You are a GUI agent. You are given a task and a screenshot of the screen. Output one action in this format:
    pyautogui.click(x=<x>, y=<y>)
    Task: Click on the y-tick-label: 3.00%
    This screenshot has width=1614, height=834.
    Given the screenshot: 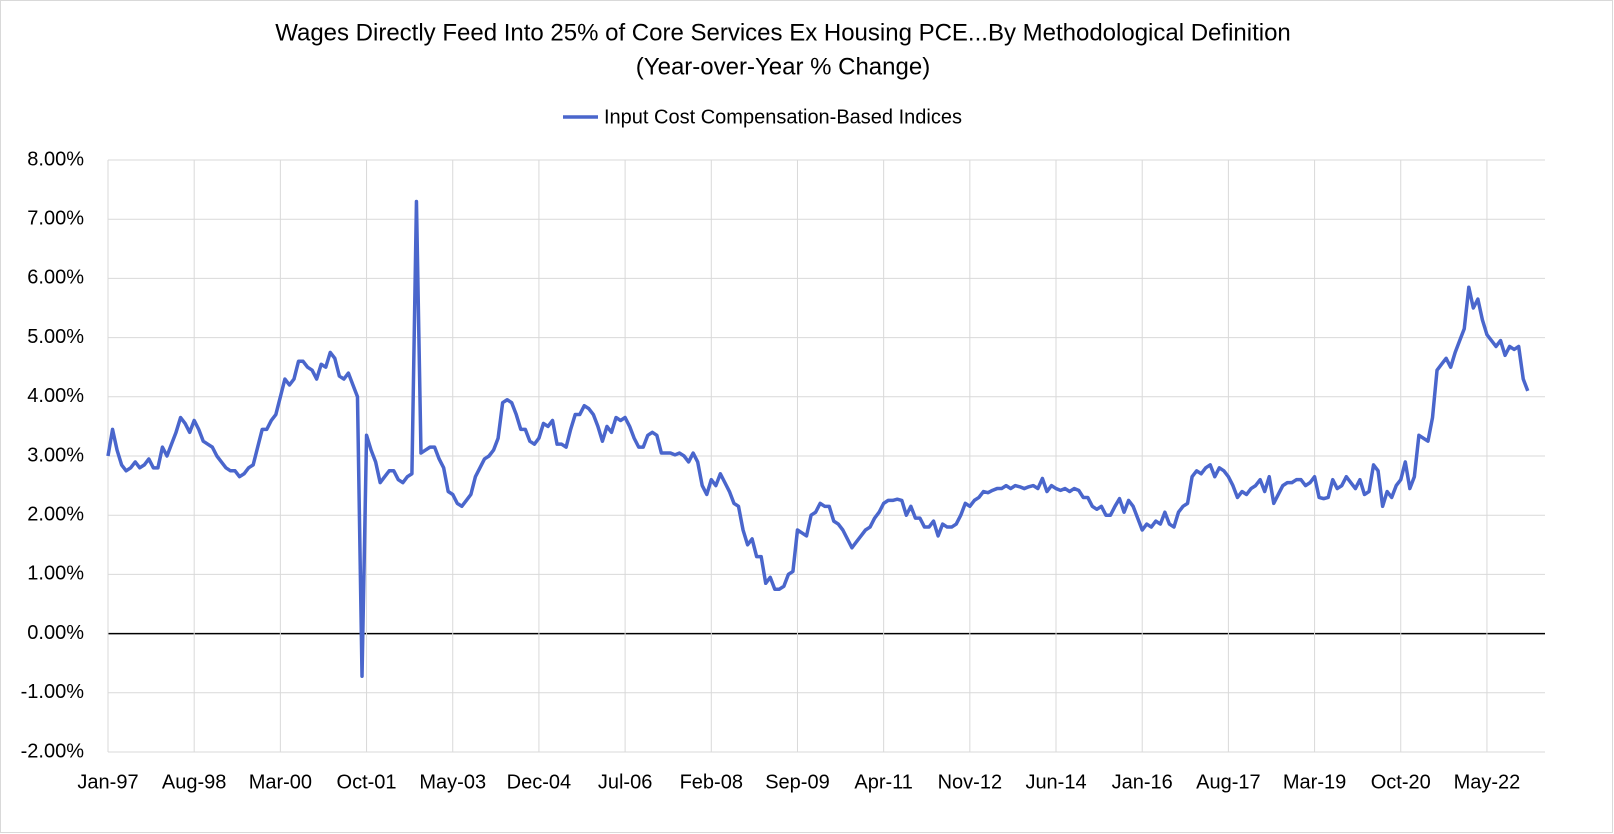 What is the action you would take?
    pyautogui.click(x=55, y=455)
    